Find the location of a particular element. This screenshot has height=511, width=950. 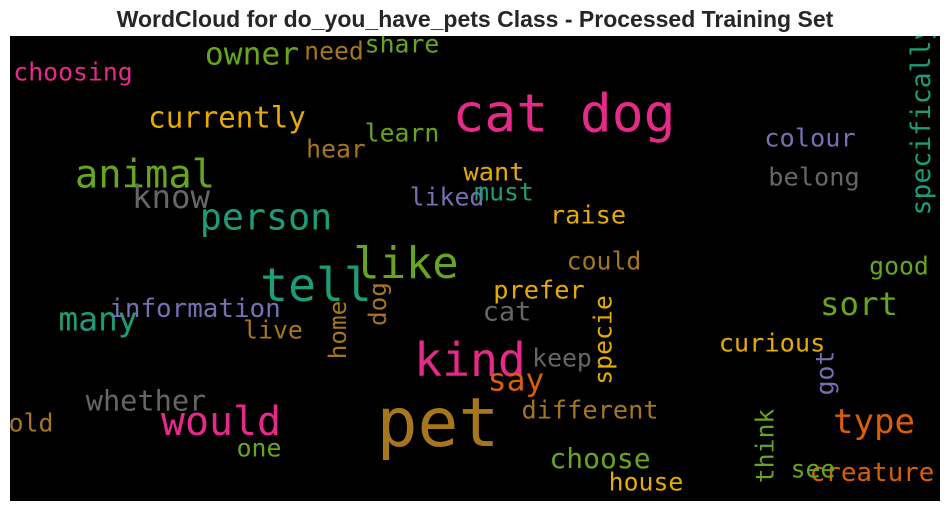

word-dog: dog is located at coordinates (377, 304).